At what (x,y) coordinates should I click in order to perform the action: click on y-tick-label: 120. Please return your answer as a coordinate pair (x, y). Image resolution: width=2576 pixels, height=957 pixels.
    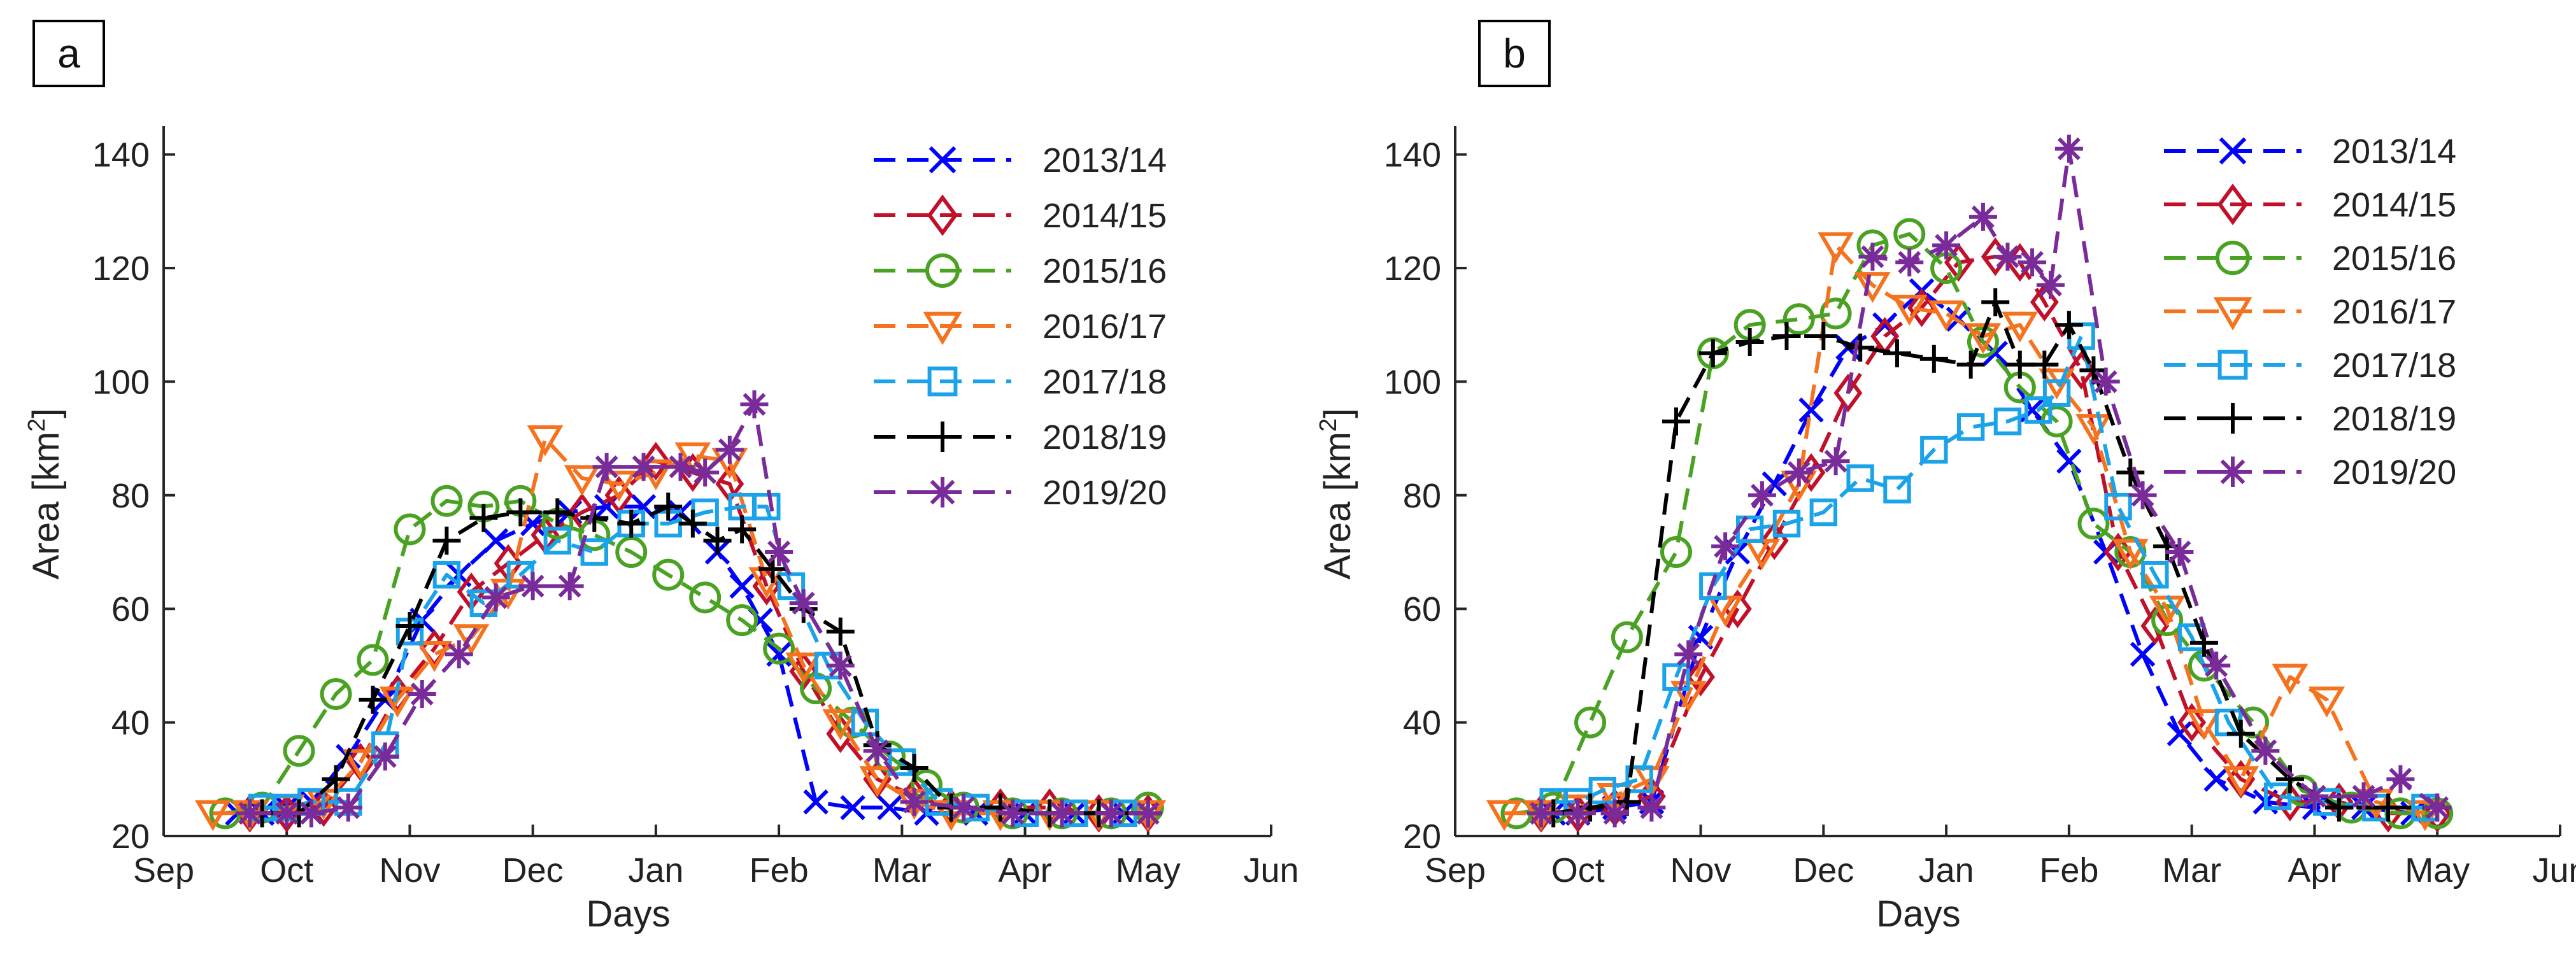
    Looking at the image, I should click on (121, 269).